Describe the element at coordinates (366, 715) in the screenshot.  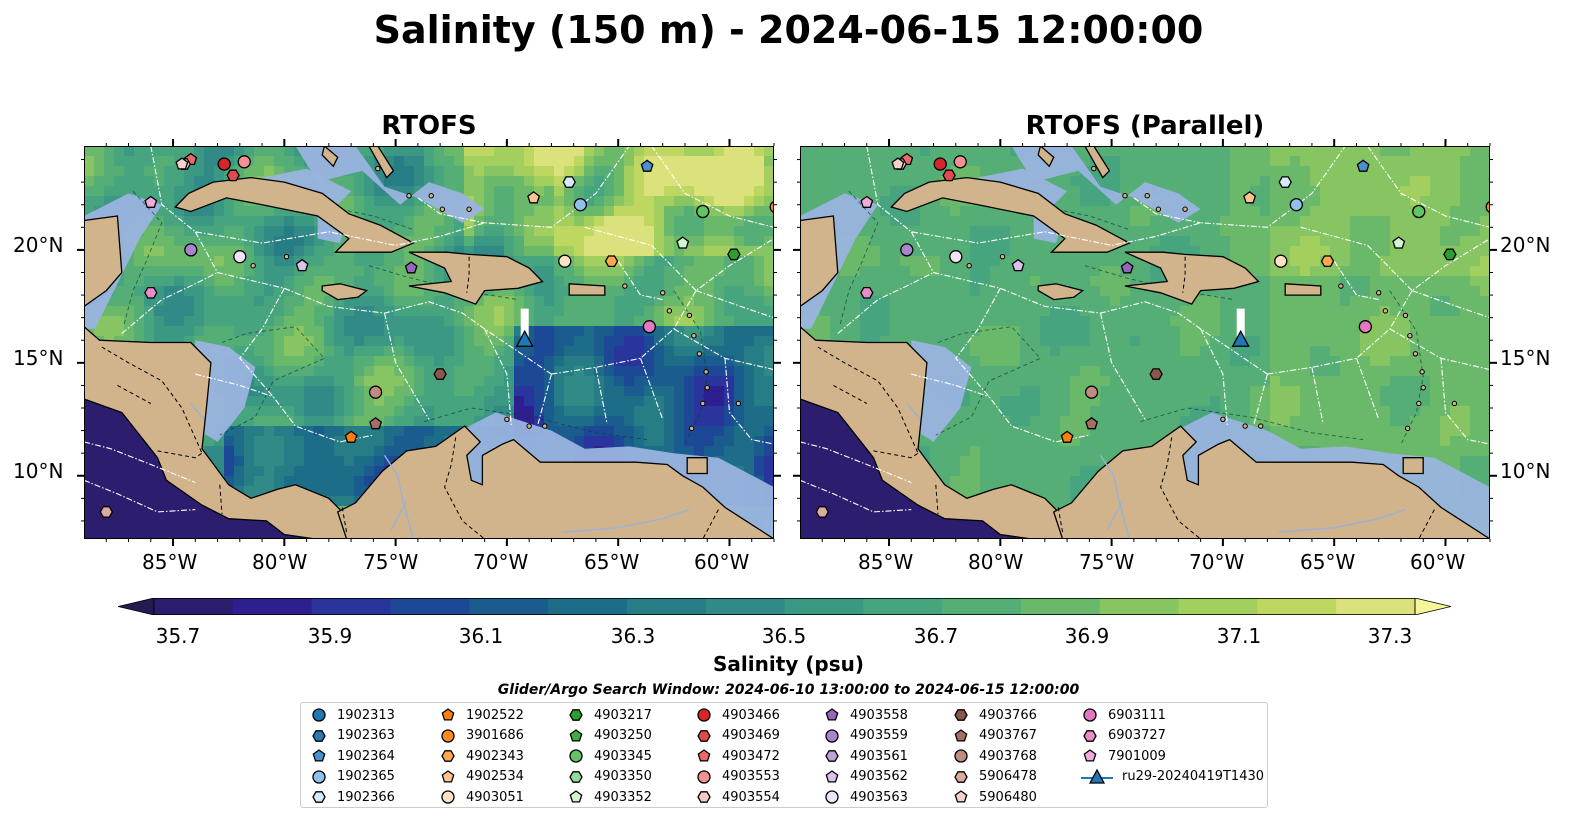
I see `legend-label: 1902313` at that location.